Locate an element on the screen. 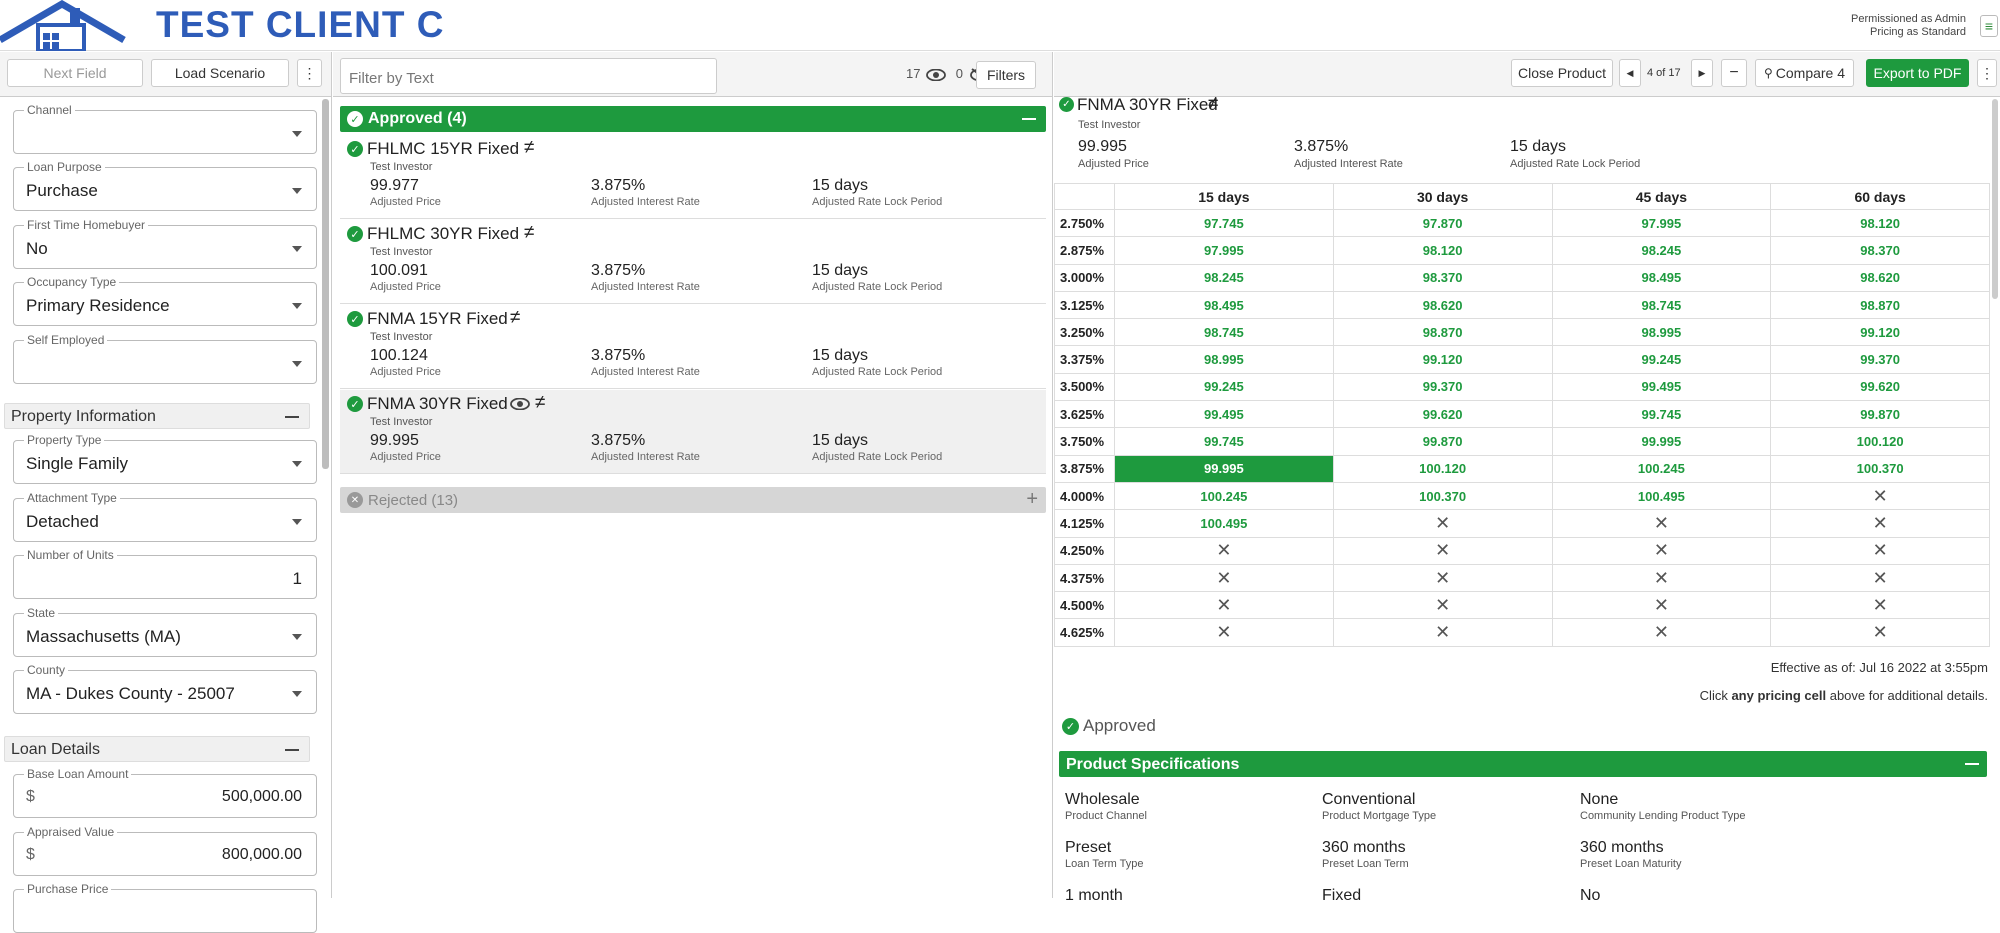  loan-details-section: Loan Details is located at coordinates (157, 749).